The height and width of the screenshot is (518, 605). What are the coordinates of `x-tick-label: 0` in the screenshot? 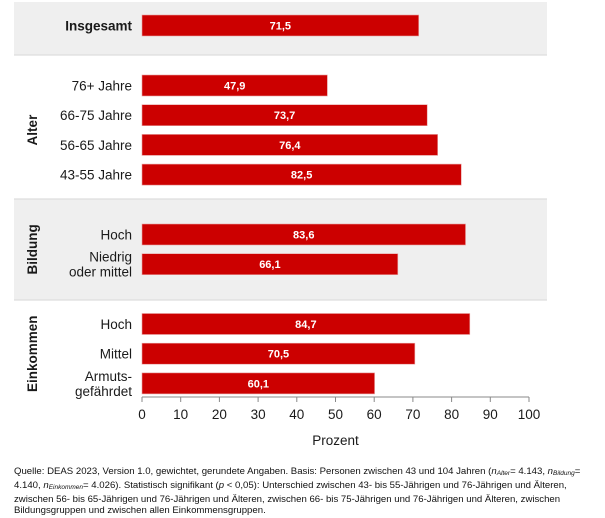 It's located at (142, 414).